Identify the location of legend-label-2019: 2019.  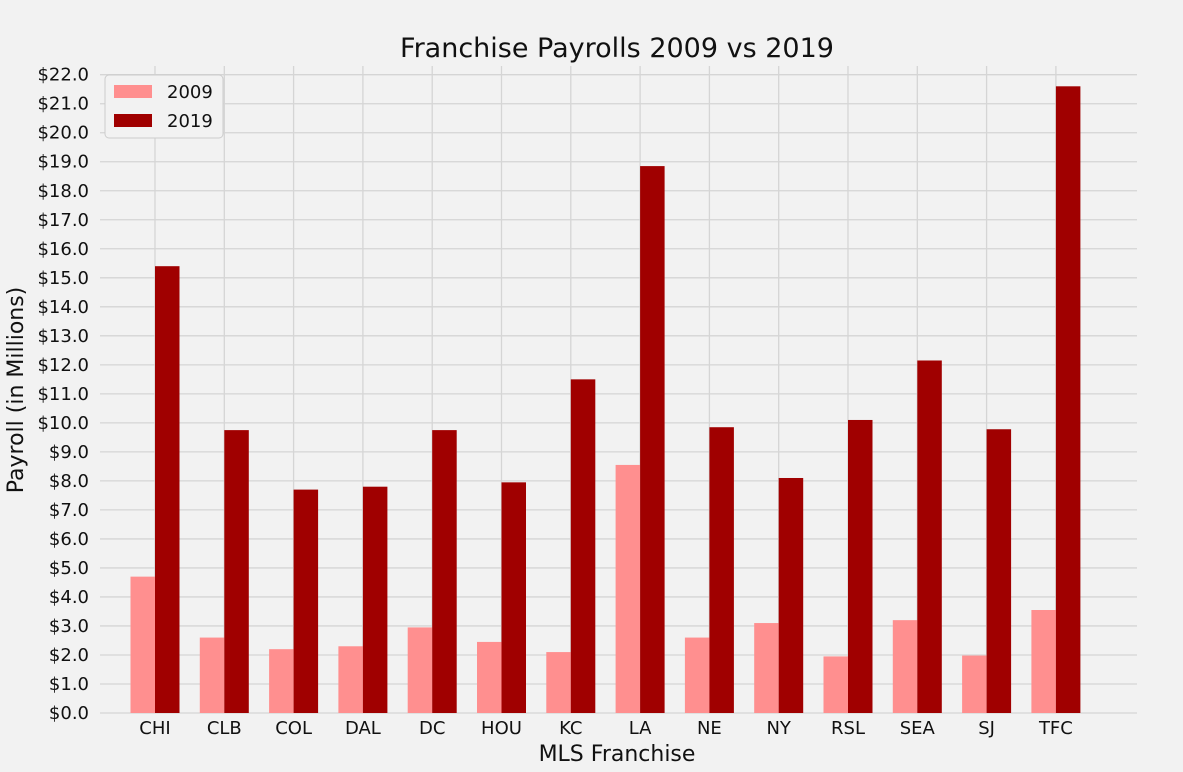
(190, 121).